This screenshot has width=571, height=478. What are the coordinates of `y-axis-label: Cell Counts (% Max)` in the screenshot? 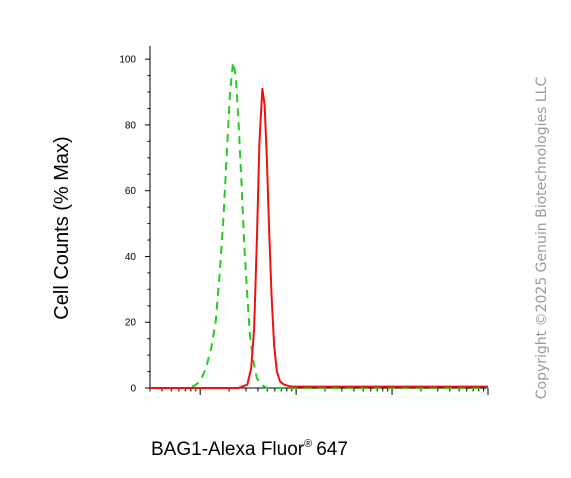 It's located at (62, 227).